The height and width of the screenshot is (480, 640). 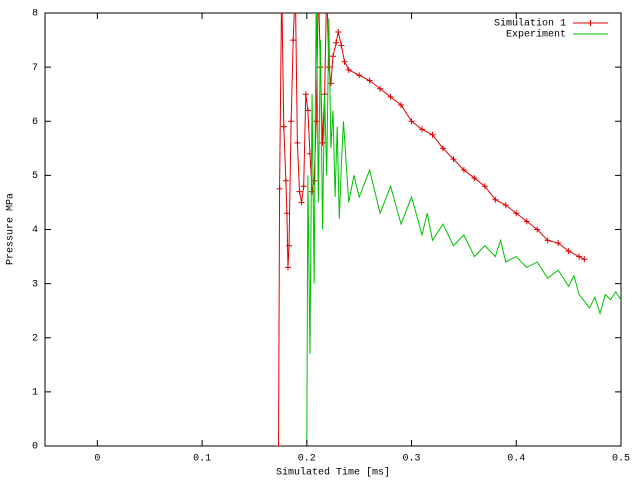 What do you see at coordinates (35, 14) in the screenshot?
I see `y-tick-label: 8` at bounding box center [35, 14].